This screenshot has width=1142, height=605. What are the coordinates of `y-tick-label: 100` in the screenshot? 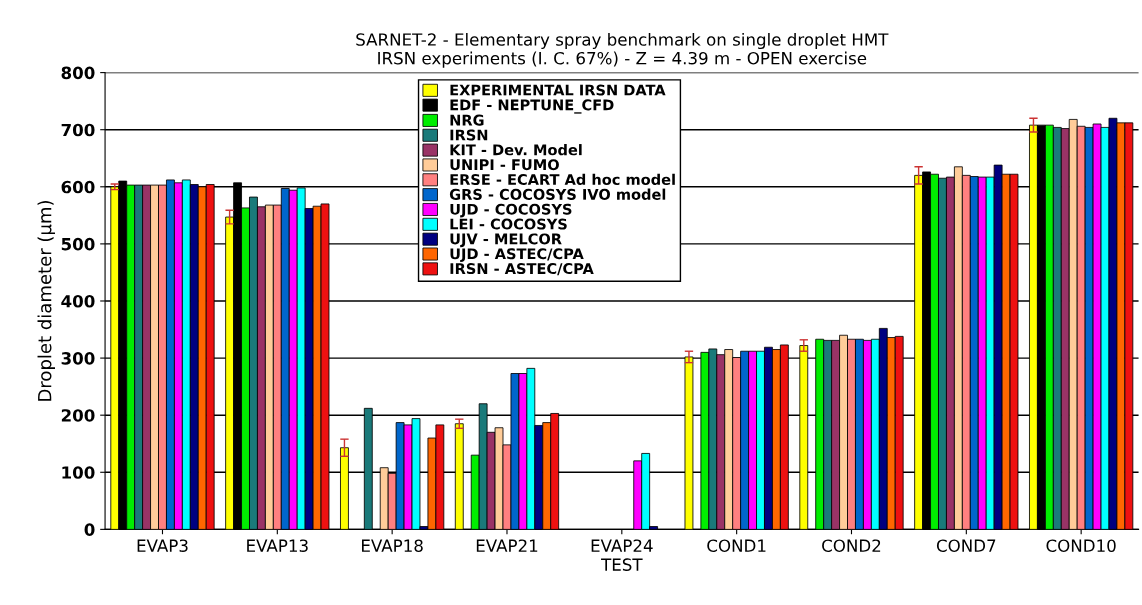 It's located at (78, 472).